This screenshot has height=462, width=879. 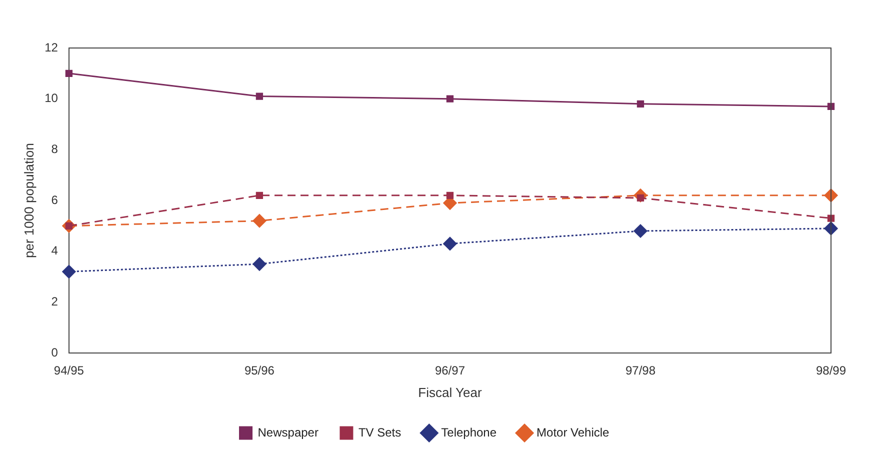 I want to click on legend-label: Newspaper, so click(x=288, y=432).